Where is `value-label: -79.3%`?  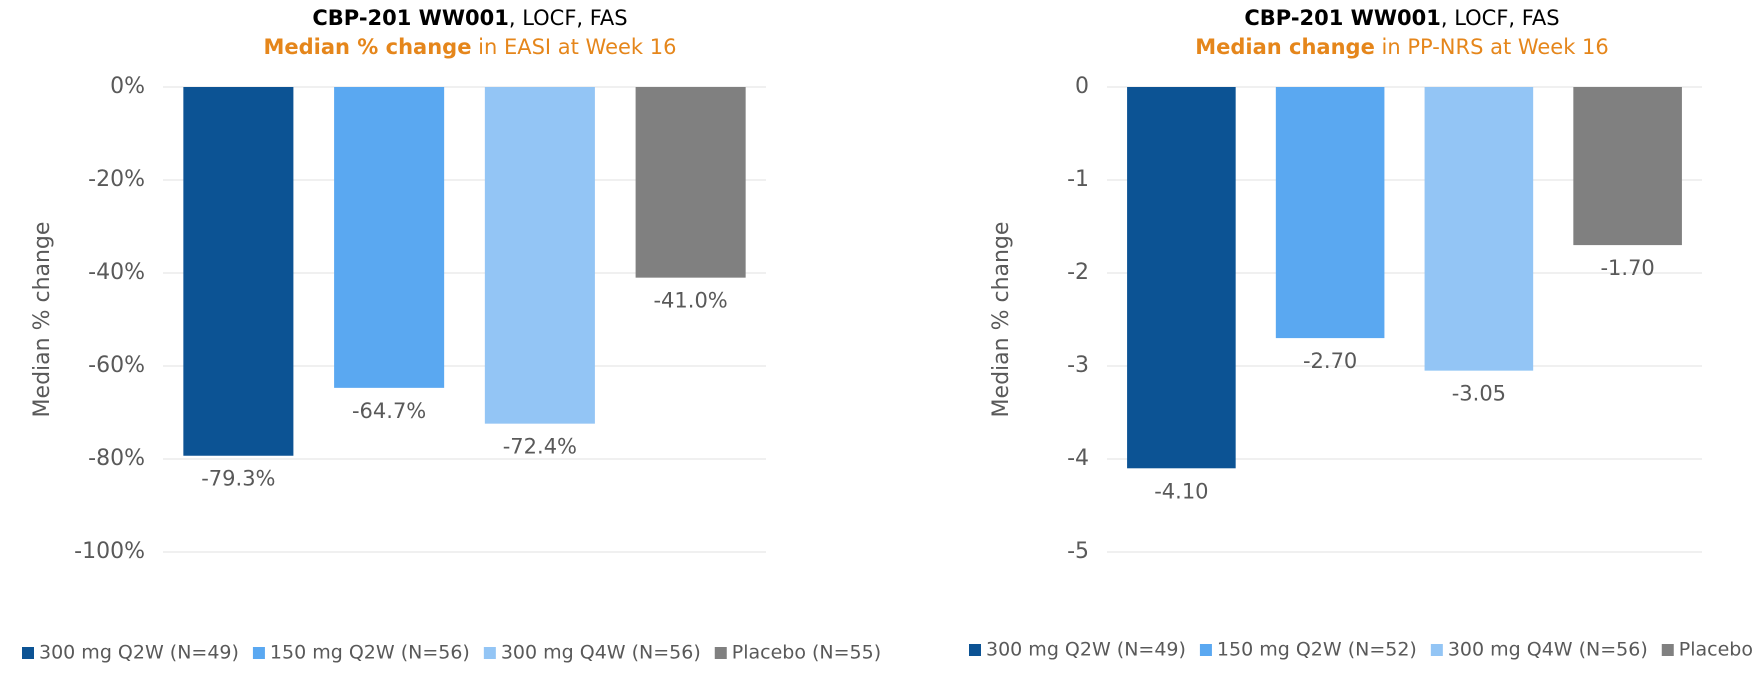
value-label: -79.3% is located at coordinates (238, 479).